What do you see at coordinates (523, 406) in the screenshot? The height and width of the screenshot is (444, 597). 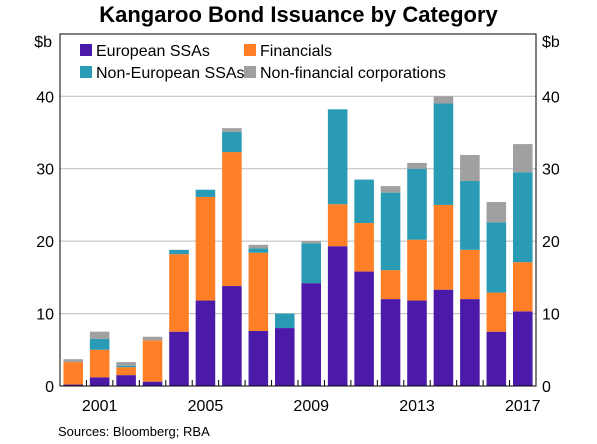 I see `x-tick-label: 2017` at bounding box center [523, 406].